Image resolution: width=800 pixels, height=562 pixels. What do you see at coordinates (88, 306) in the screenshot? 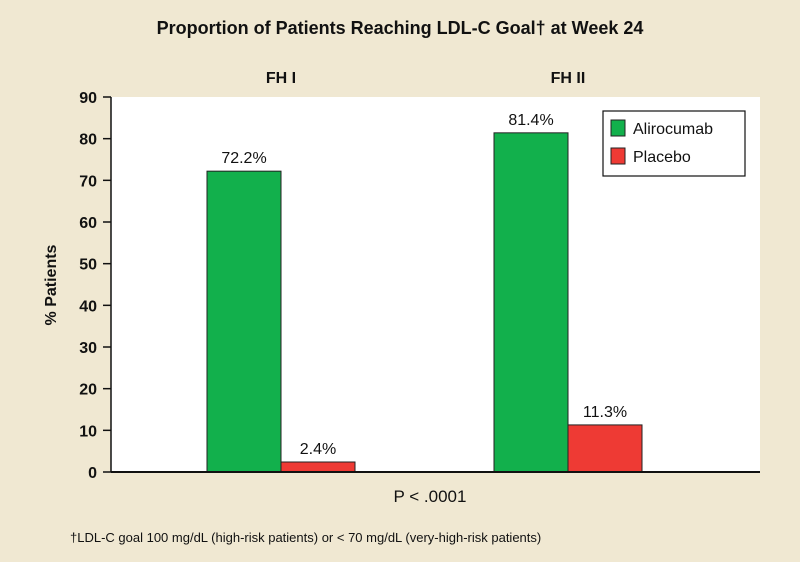
I see `y-tick-label: 40` at bounding box center [88, 306].